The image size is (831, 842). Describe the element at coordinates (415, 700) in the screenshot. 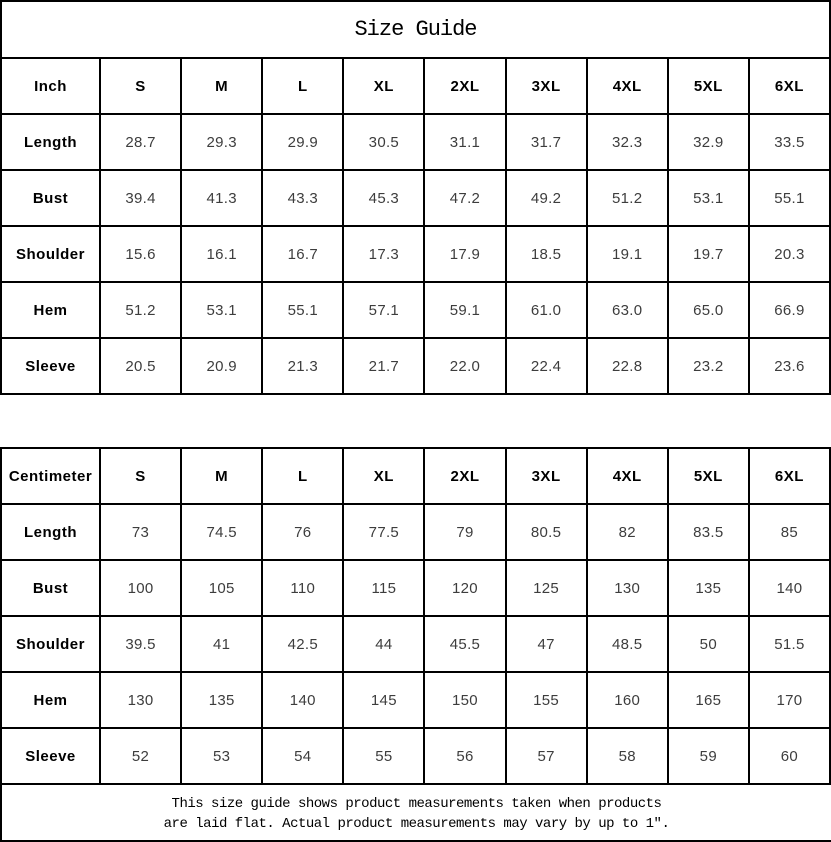

I see `table-row: Hem 130 135 140 145 150 155 160 165 170` at that location.